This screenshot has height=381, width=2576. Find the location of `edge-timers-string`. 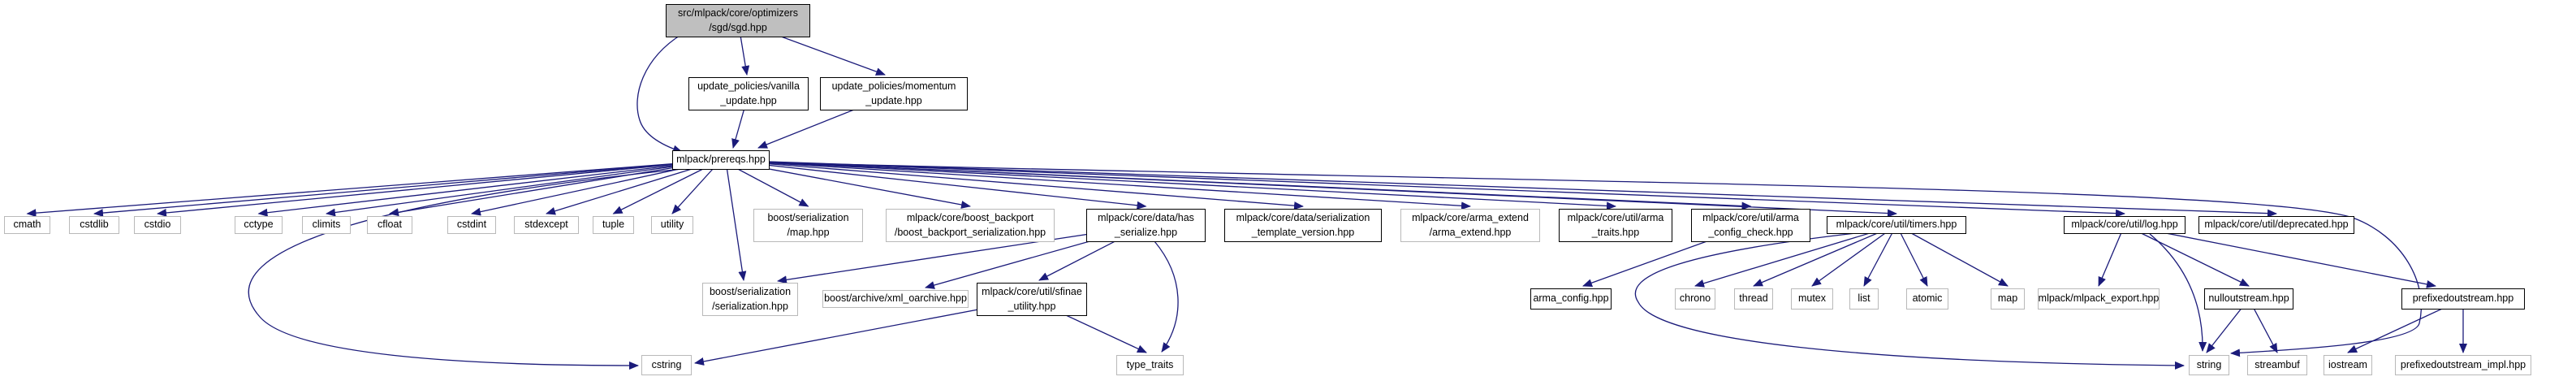

edge-timers-string is located at coordinates (1909, 301).